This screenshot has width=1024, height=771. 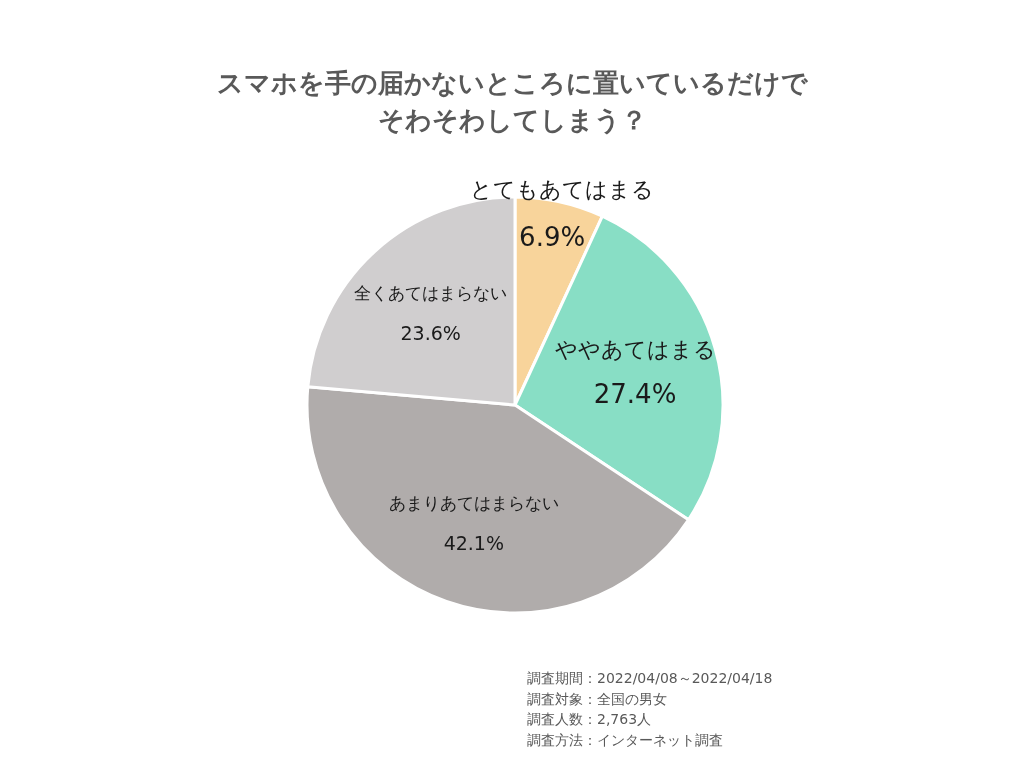 What do you see at coordinates (473, 543) in the screenshot?
I see `value-label: 42.1%` at bounding box center [473, 543].